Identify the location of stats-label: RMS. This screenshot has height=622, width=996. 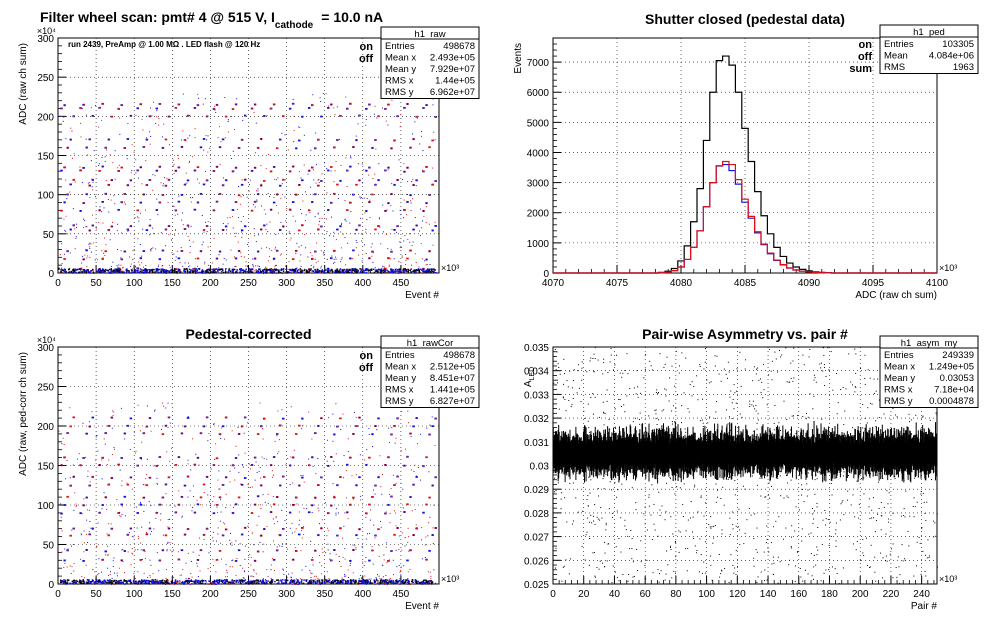
(894, 67).